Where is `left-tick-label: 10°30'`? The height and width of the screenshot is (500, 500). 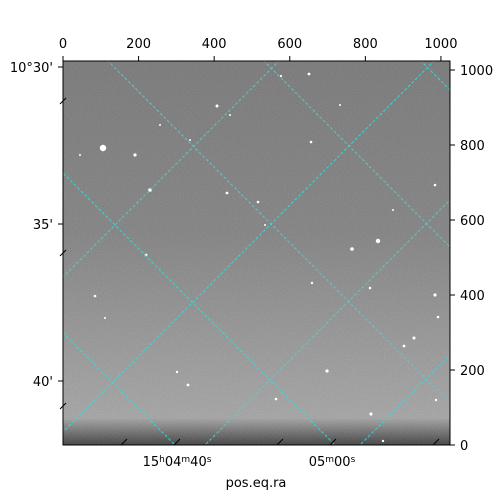
left-tick-label: 10°30' is located at coordinates (31, 68).